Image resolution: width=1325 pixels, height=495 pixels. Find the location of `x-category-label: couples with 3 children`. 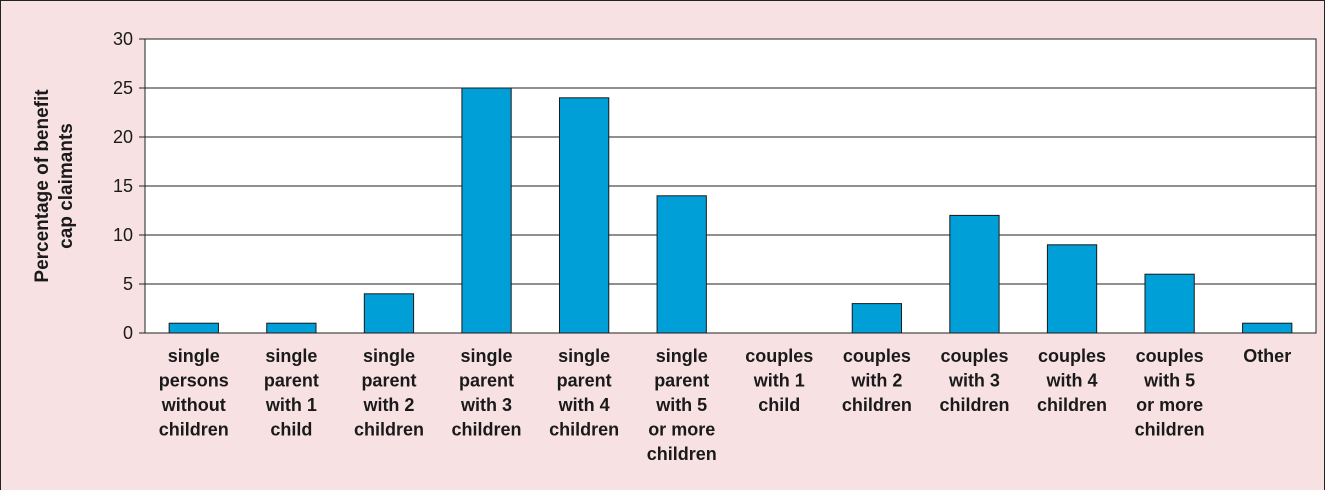

x-category-label: couples with 3 children is located at coordinates (974, 380).